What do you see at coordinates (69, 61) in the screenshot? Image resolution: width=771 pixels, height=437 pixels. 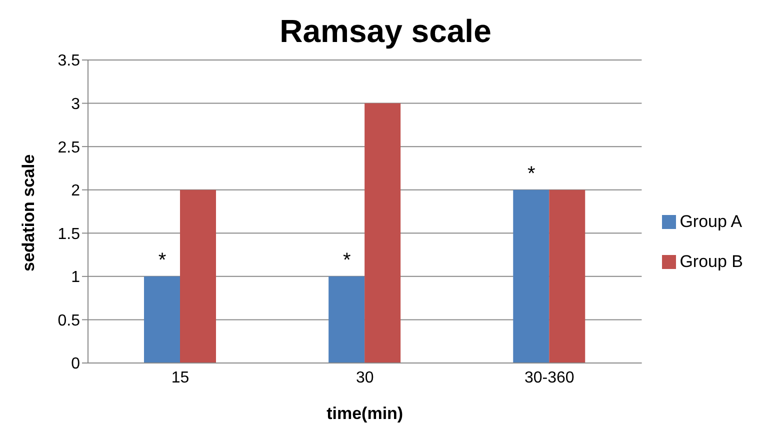 I see `y-tick-label: 3.5` at bounding box center [69, 61].